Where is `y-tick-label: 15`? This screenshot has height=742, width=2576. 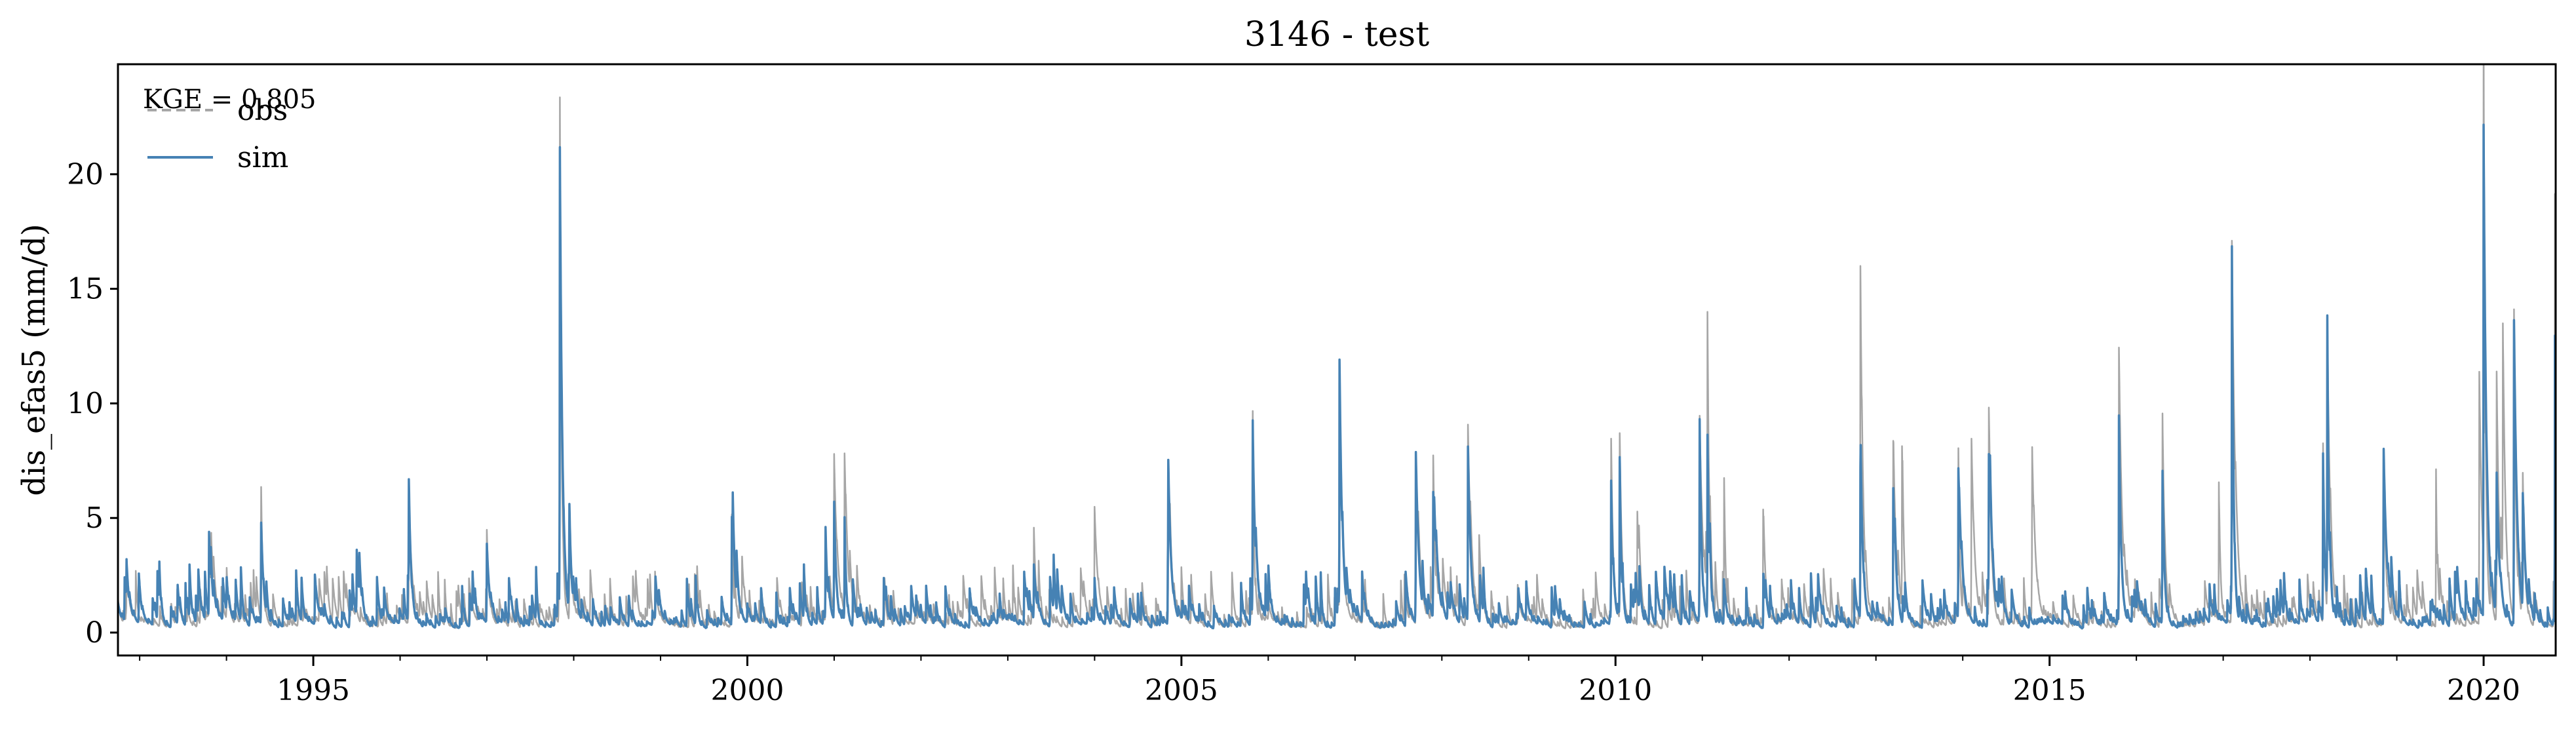
y-tick-label: 15 is located at coordinates (85, 289).